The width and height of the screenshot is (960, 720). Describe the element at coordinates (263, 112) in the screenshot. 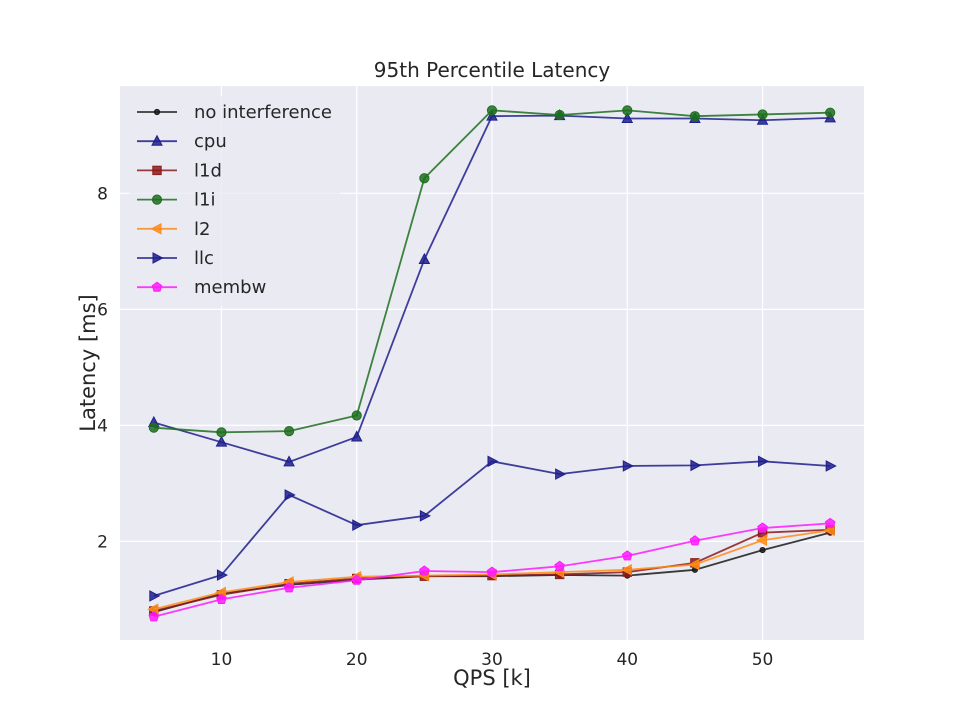

I see `legend-label: no interference` at that location.